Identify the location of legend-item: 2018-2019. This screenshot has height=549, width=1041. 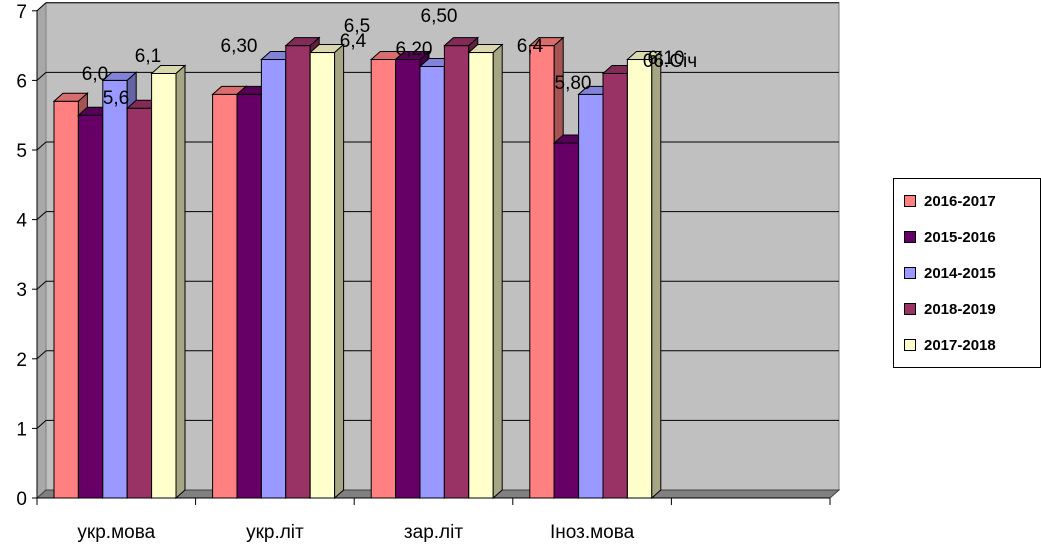
(950, 309).